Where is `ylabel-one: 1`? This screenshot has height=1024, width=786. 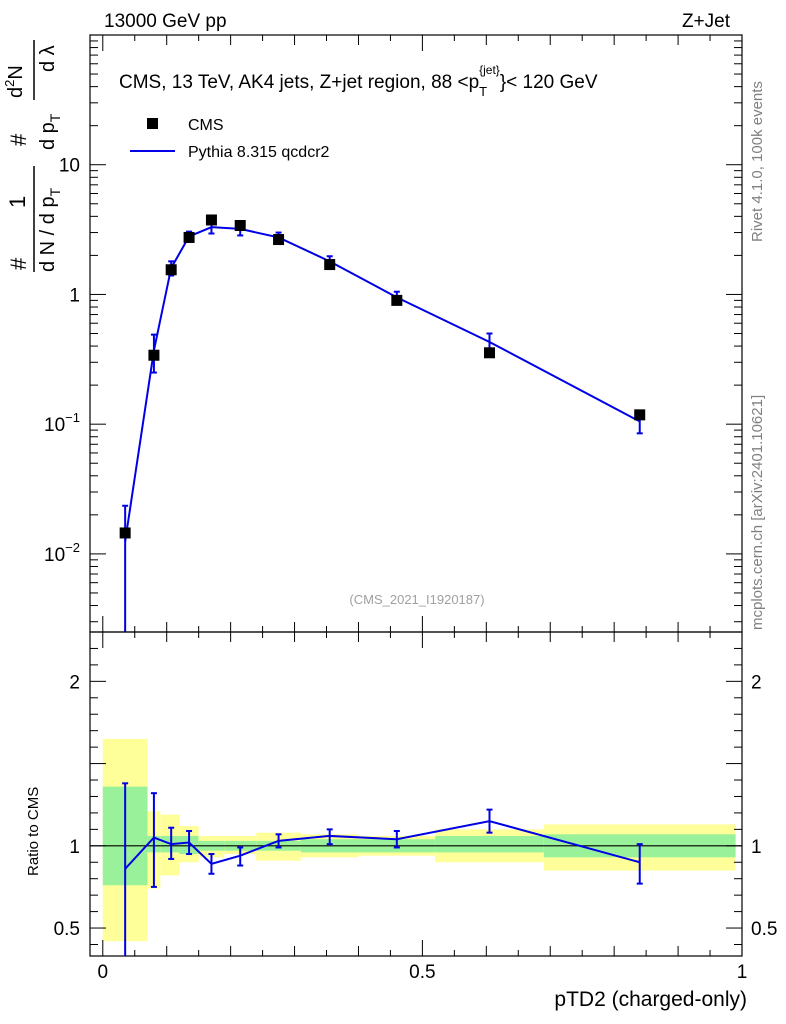
ylabel-one: 1 is located at coordinates (17, 202).